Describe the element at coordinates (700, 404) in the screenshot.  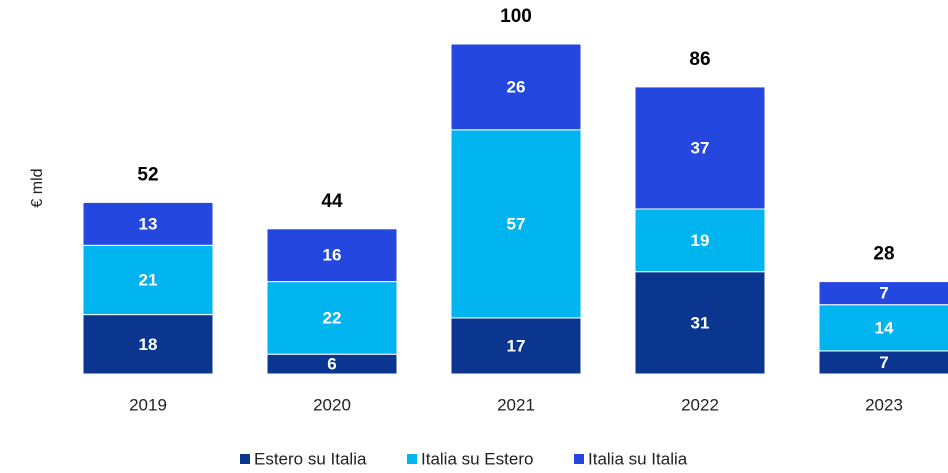
I see `x-tick-label: 2022` at that location.